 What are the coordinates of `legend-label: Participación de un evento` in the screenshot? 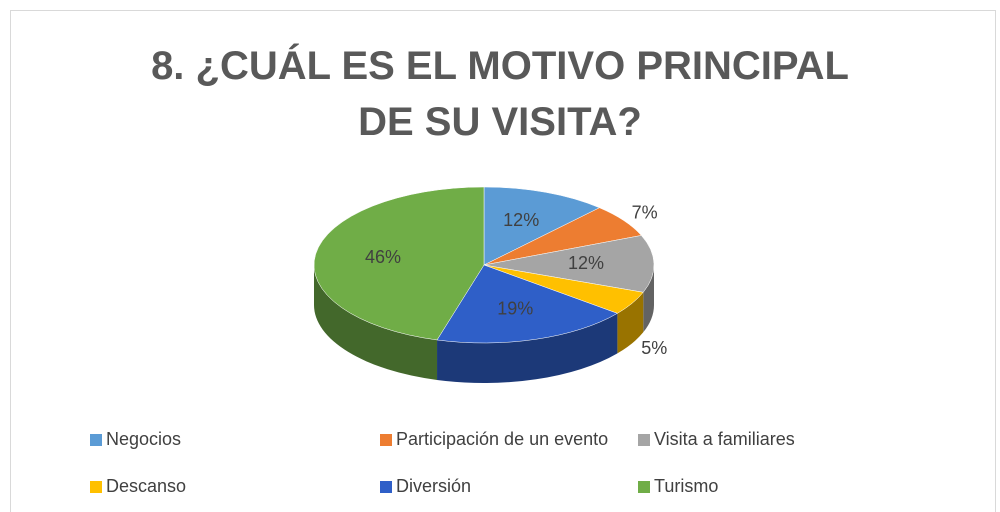 It's located at (502, 439).